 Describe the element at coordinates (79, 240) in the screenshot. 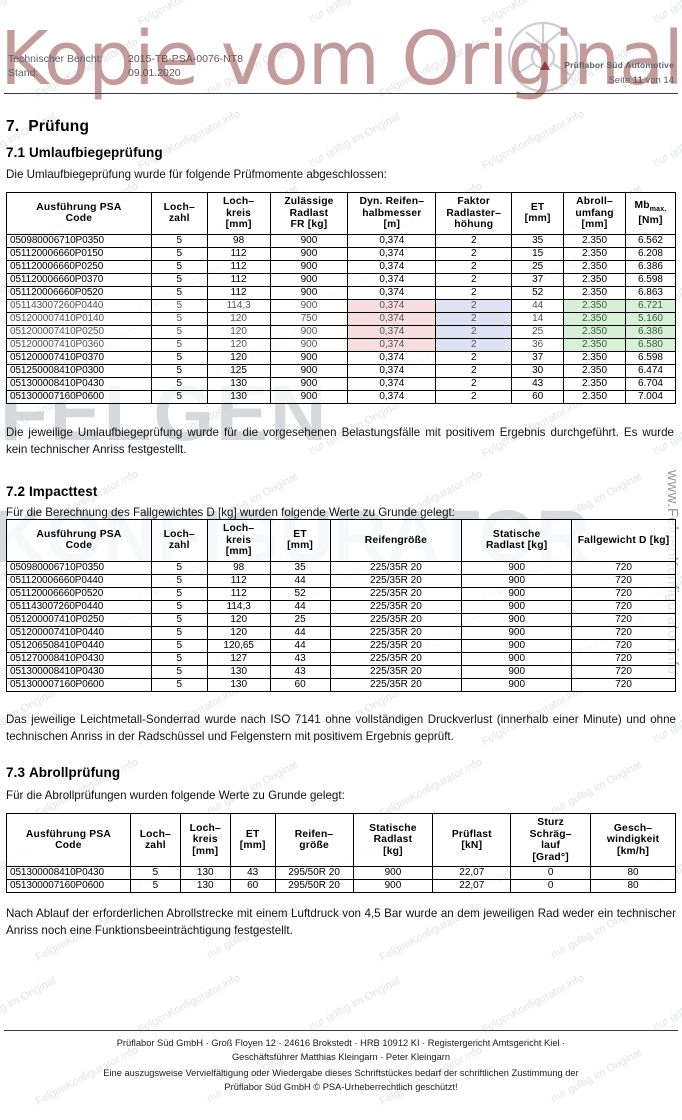

I see `cell-code: 050980006710P0350` at that location.